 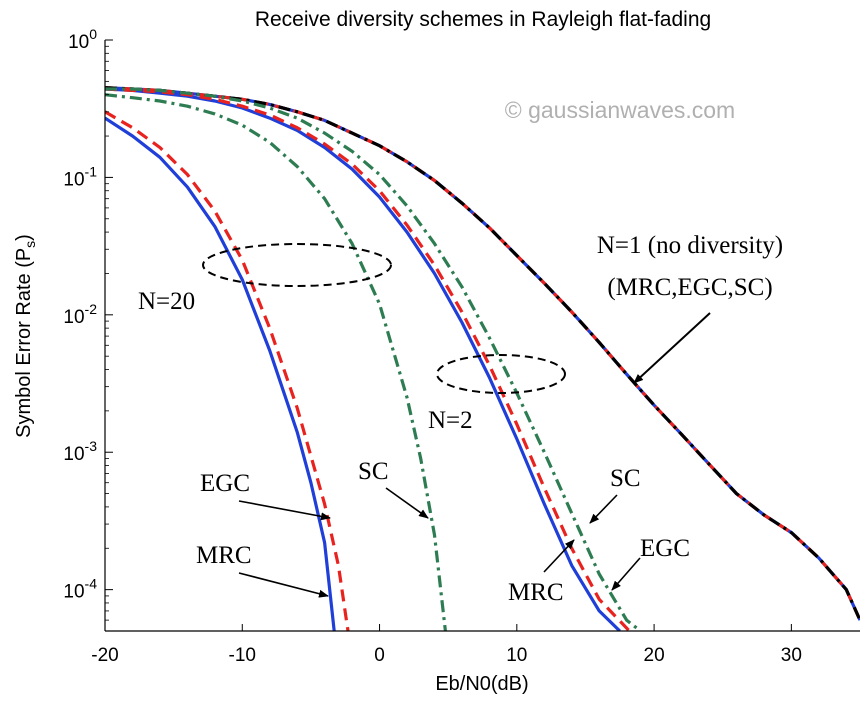 I want to click on n1-arrow, so click(x=672, y=348).